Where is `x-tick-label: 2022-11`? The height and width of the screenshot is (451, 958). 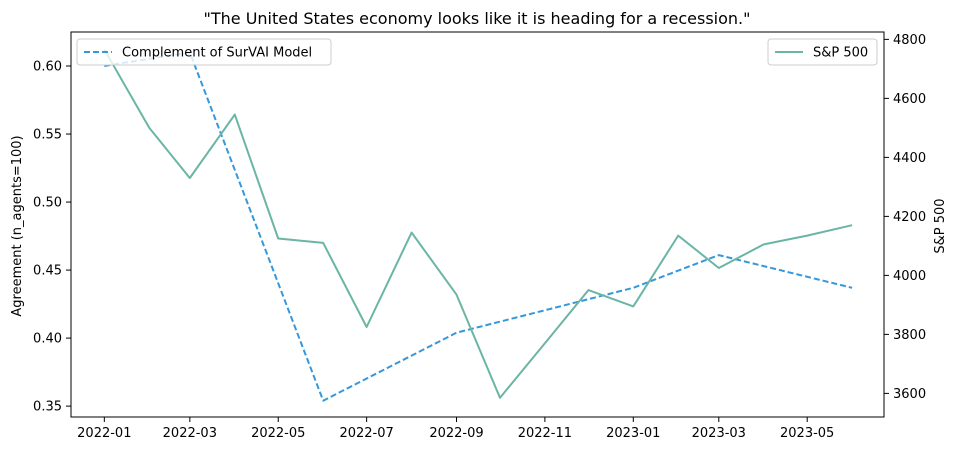
x-tick-label: 2022-11 is located at coordinates (545, 433).